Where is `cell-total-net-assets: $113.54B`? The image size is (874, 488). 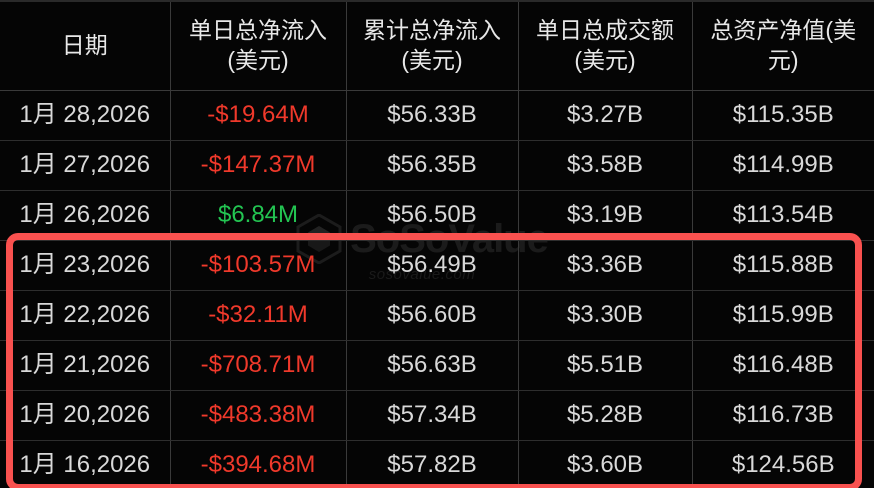 cell-total-net-assets: $113.54B is located at coordinates (783, 215).